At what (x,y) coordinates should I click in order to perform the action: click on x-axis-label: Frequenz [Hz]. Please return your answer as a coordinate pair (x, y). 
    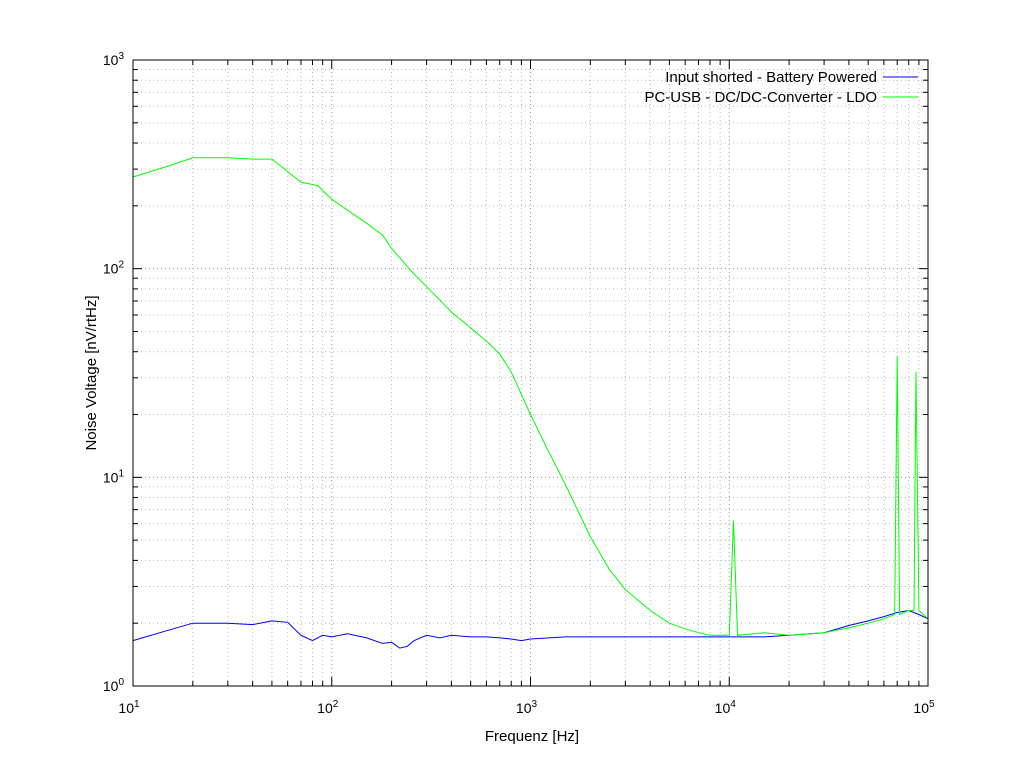
    Looking at the image, I should click on (532, 736).